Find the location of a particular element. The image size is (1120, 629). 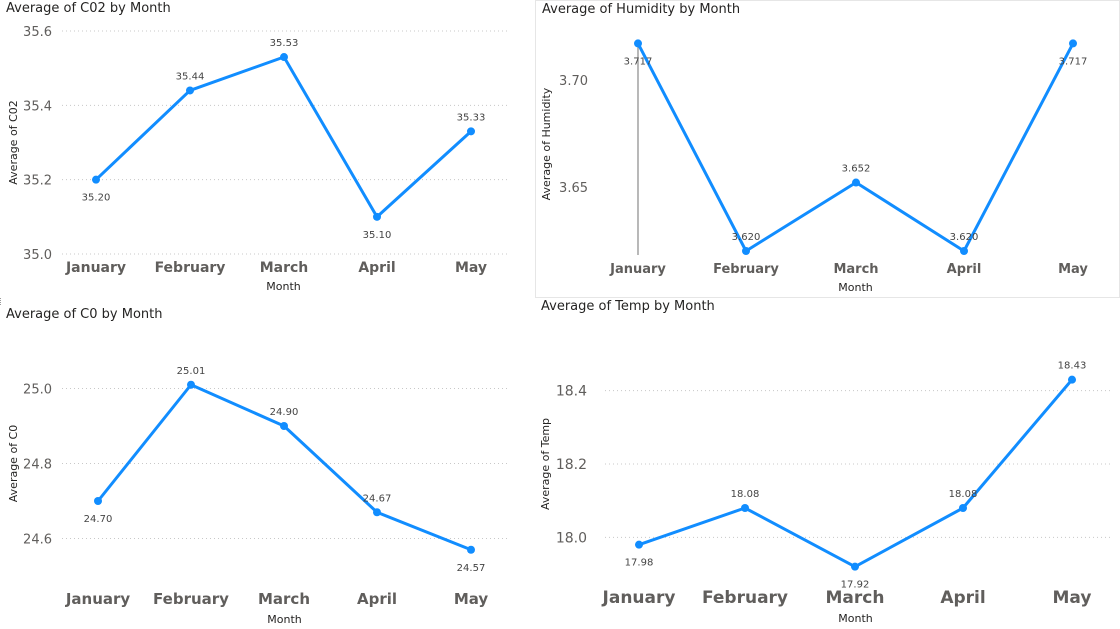

y-tick-label: 35.6 is located at coordinates (37, 32).